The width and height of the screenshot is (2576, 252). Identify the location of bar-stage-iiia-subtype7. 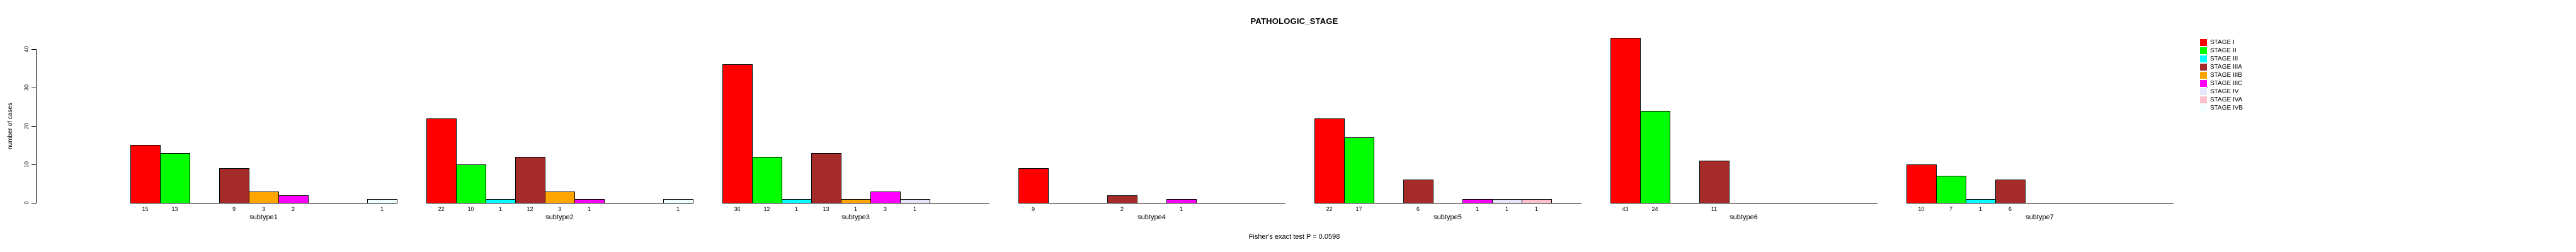
(2010, 191).